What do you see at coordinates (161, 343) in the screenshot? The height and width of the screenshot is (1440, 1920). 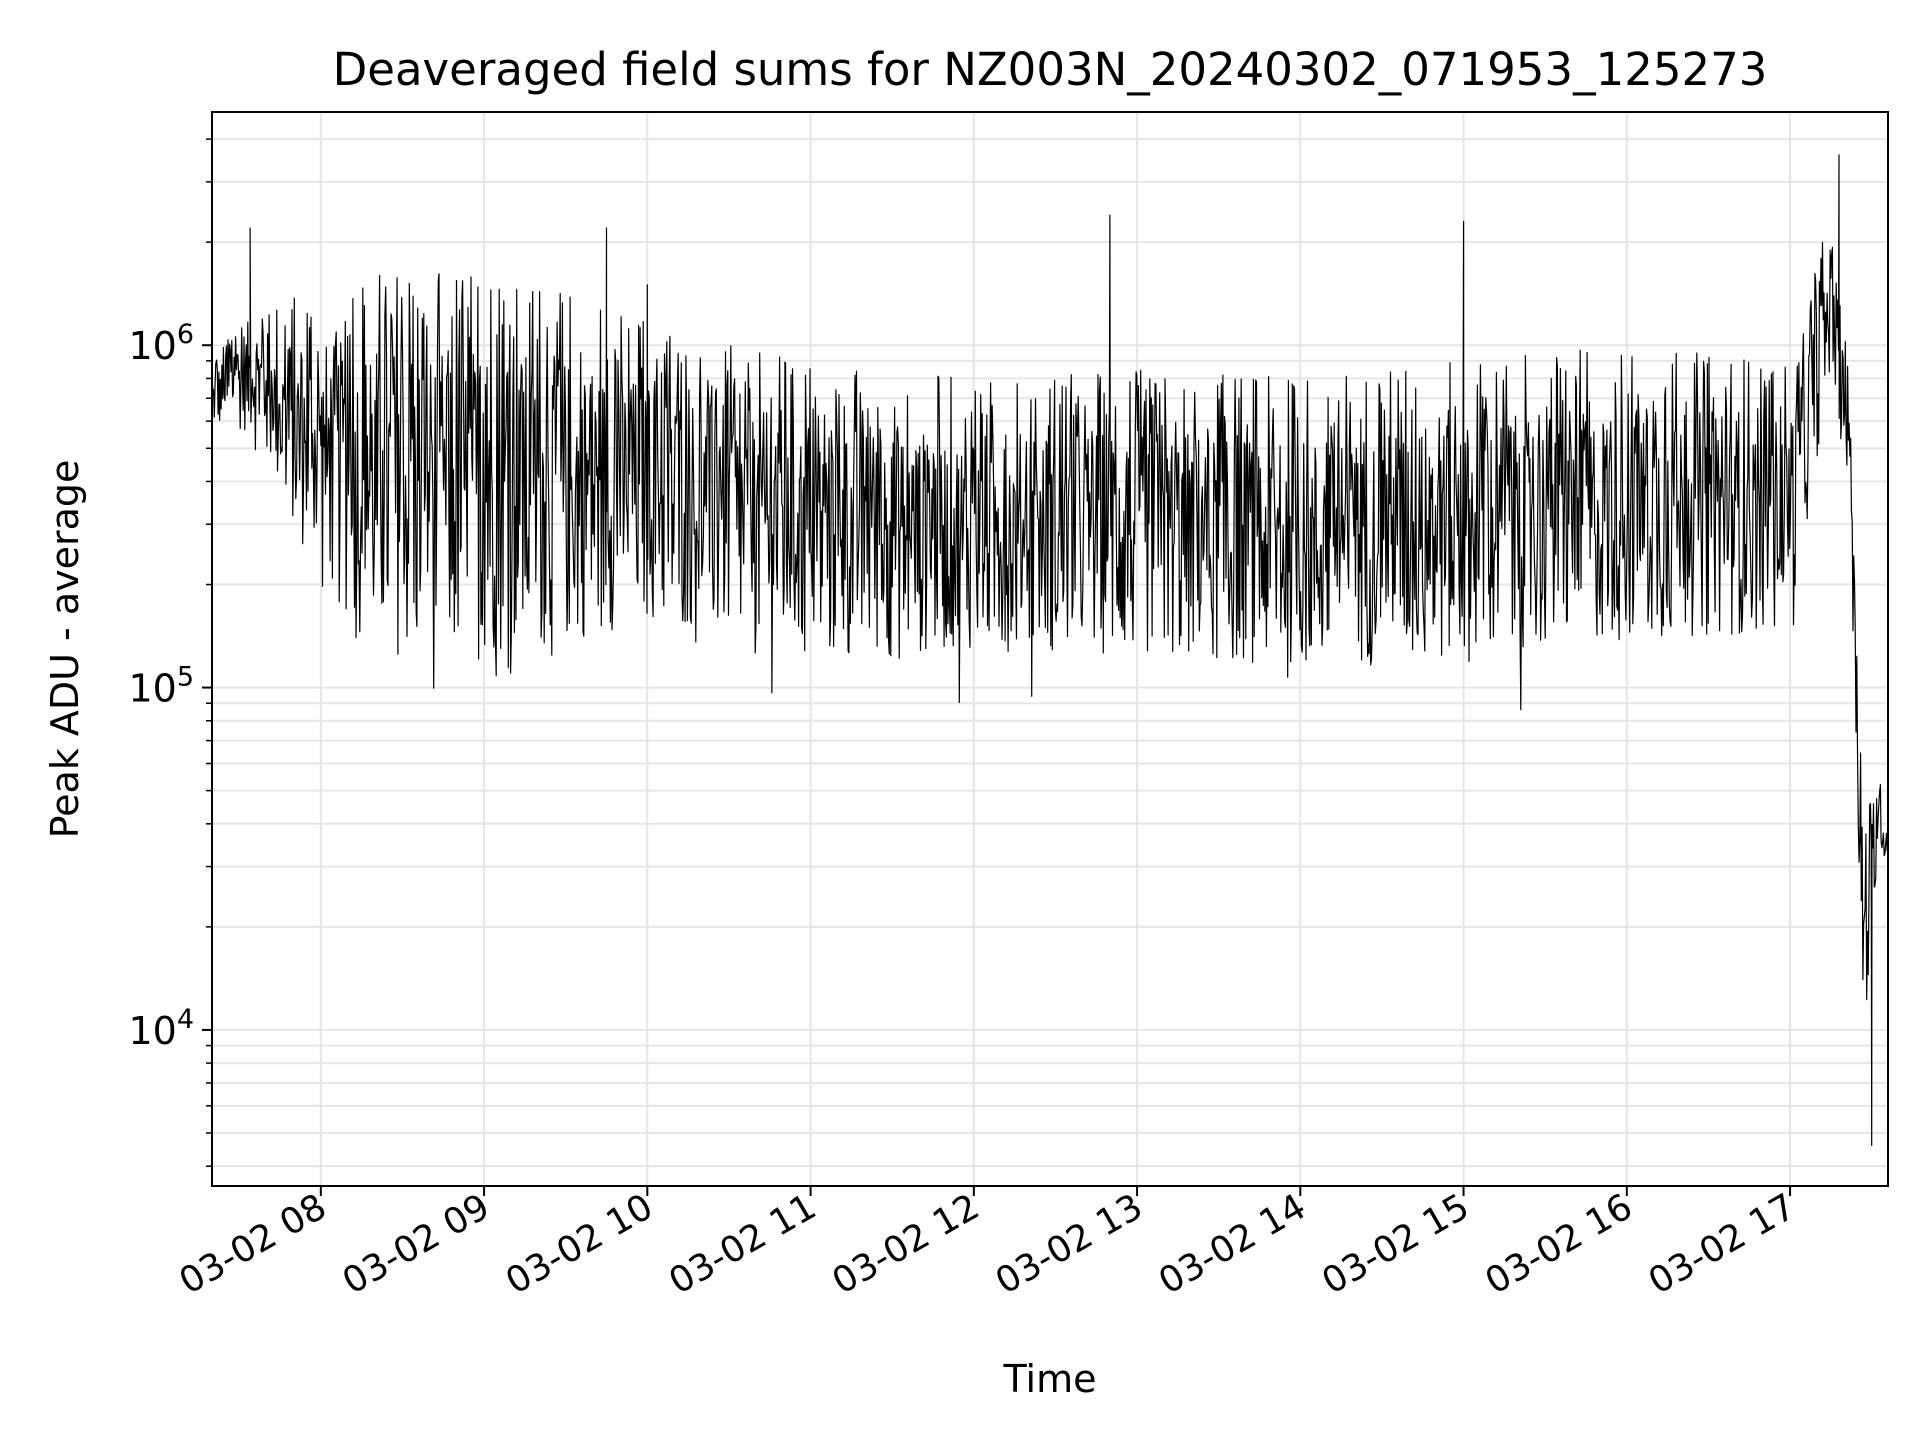 I see `y-tick-label: 106` at bounding box center [161, 343].